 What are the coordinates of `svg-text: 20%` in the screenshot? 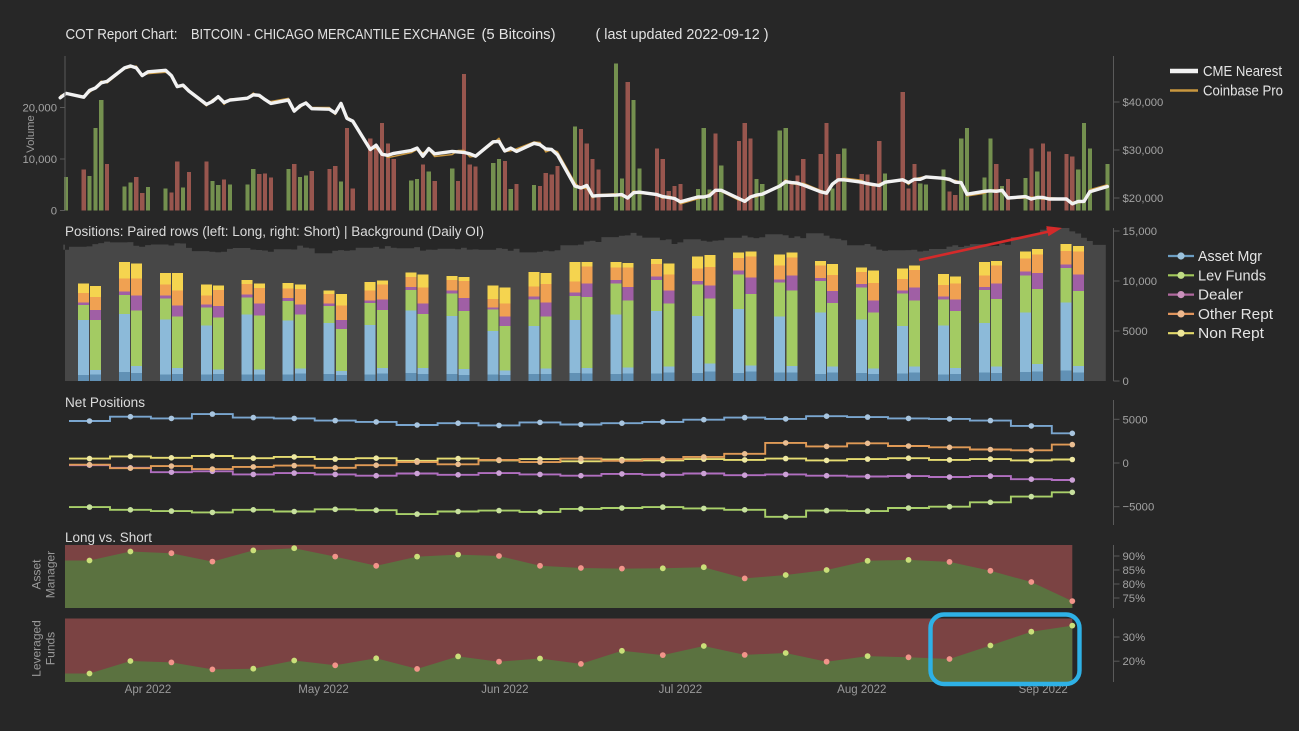 It's located at (1134, 662).